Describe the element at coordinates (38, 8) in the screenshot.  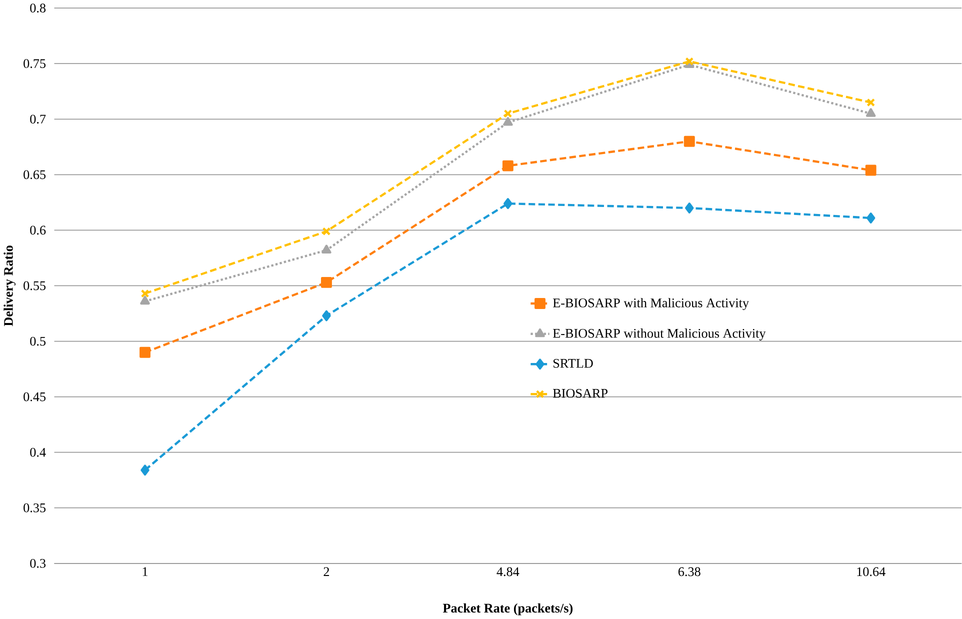
I see `y-tick-label: 0.8` at that location.